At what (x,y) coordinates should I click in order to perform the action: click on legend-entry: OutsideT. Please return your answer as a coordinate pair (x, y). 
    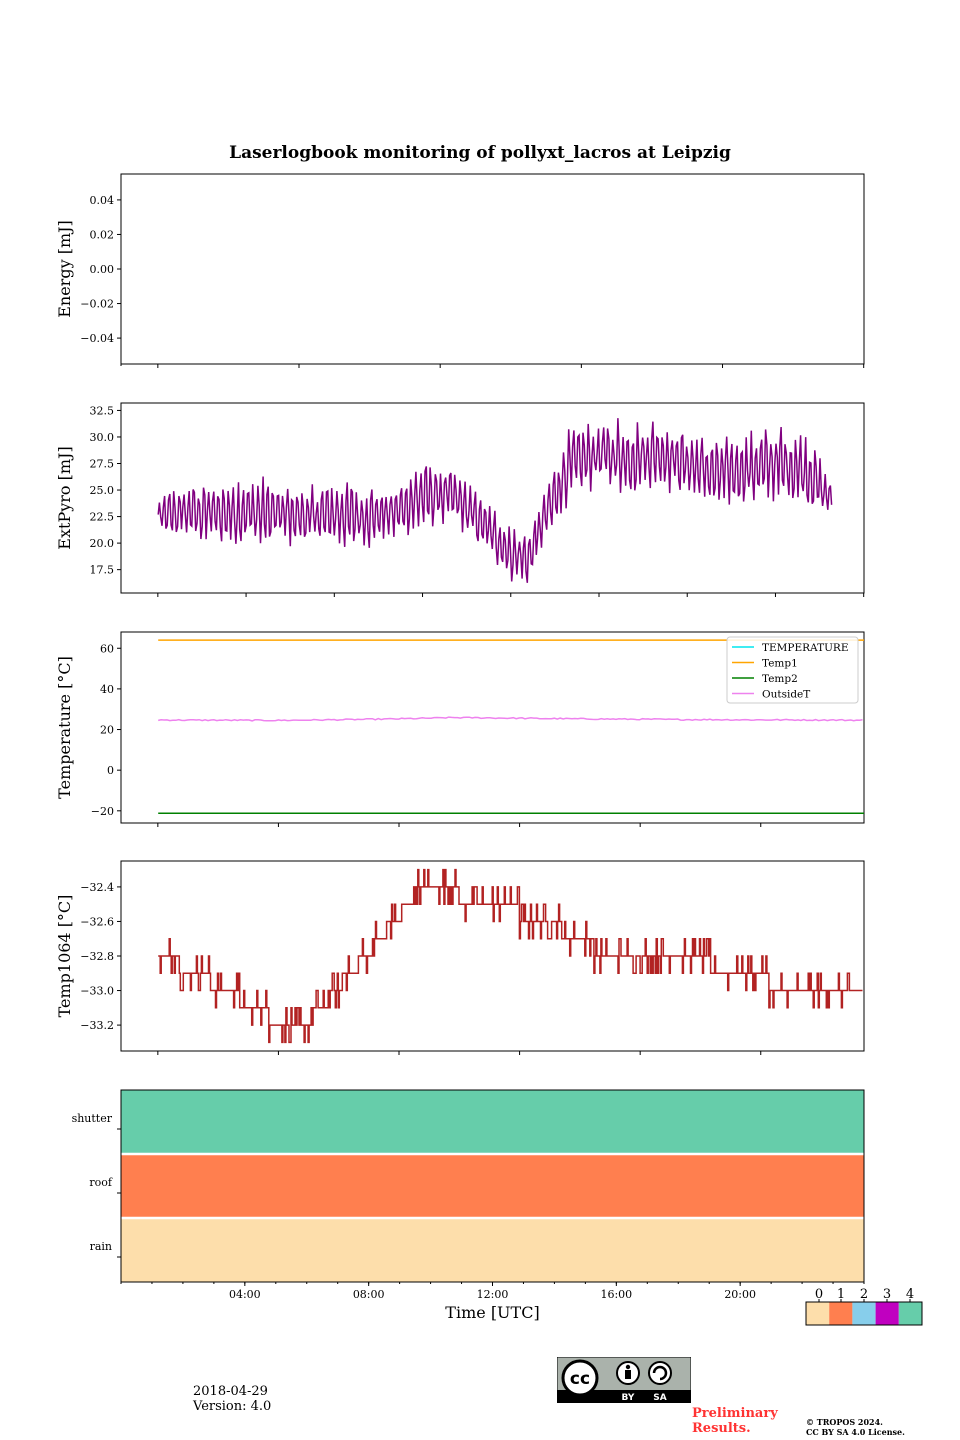
    Looking at the image, I should click on (786, 695).